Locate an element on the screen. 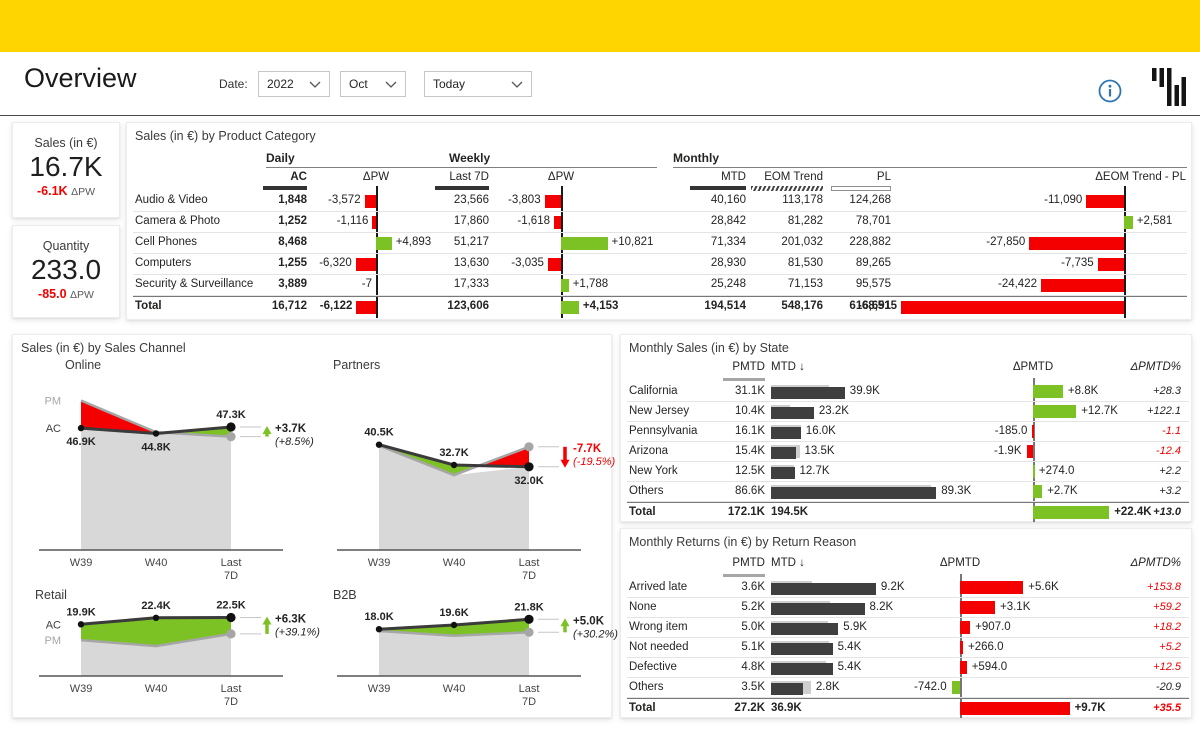 The image size is (1200, 740). variance-value: -3,572 is located at coordinates (344, 200).